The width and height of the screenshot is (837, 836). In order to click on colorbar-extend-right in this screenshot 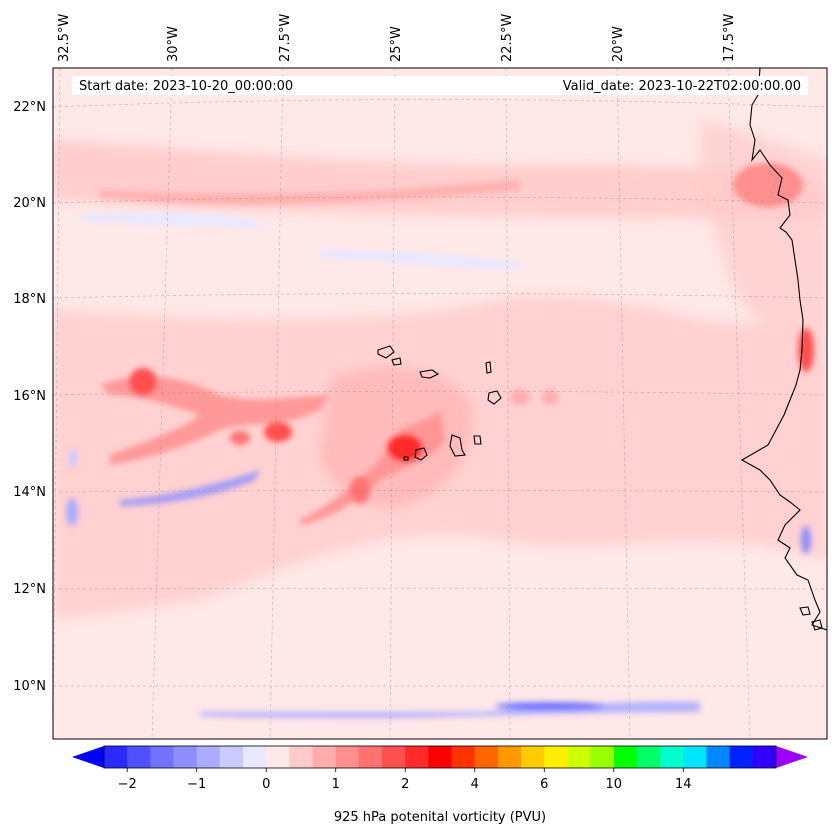, I will do `click(792, 757)`.